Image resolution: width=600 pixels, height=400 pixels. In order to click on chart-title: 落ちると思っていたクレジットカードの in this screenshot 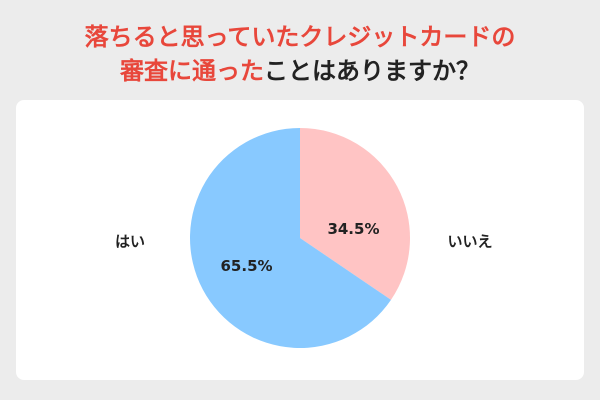, I will do `click(300, 37)`.